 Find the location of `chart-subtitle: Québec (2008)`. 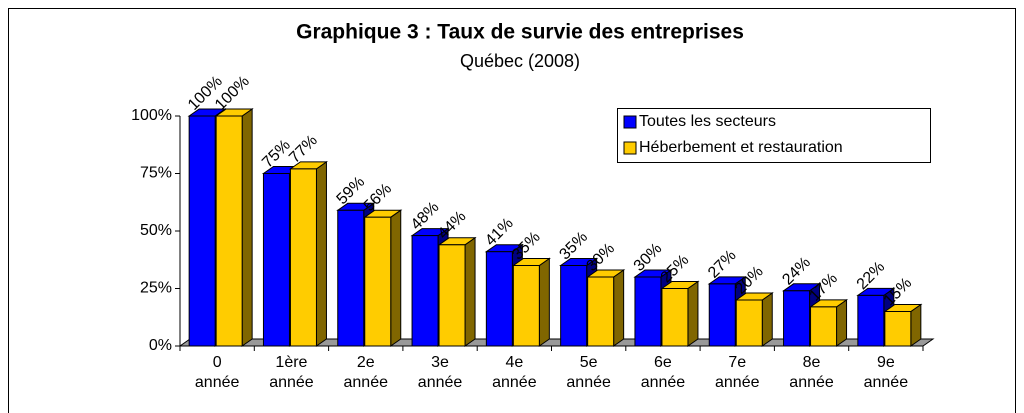

chart-subtitle: Québec (2008) is located at coordinates (520, 61).